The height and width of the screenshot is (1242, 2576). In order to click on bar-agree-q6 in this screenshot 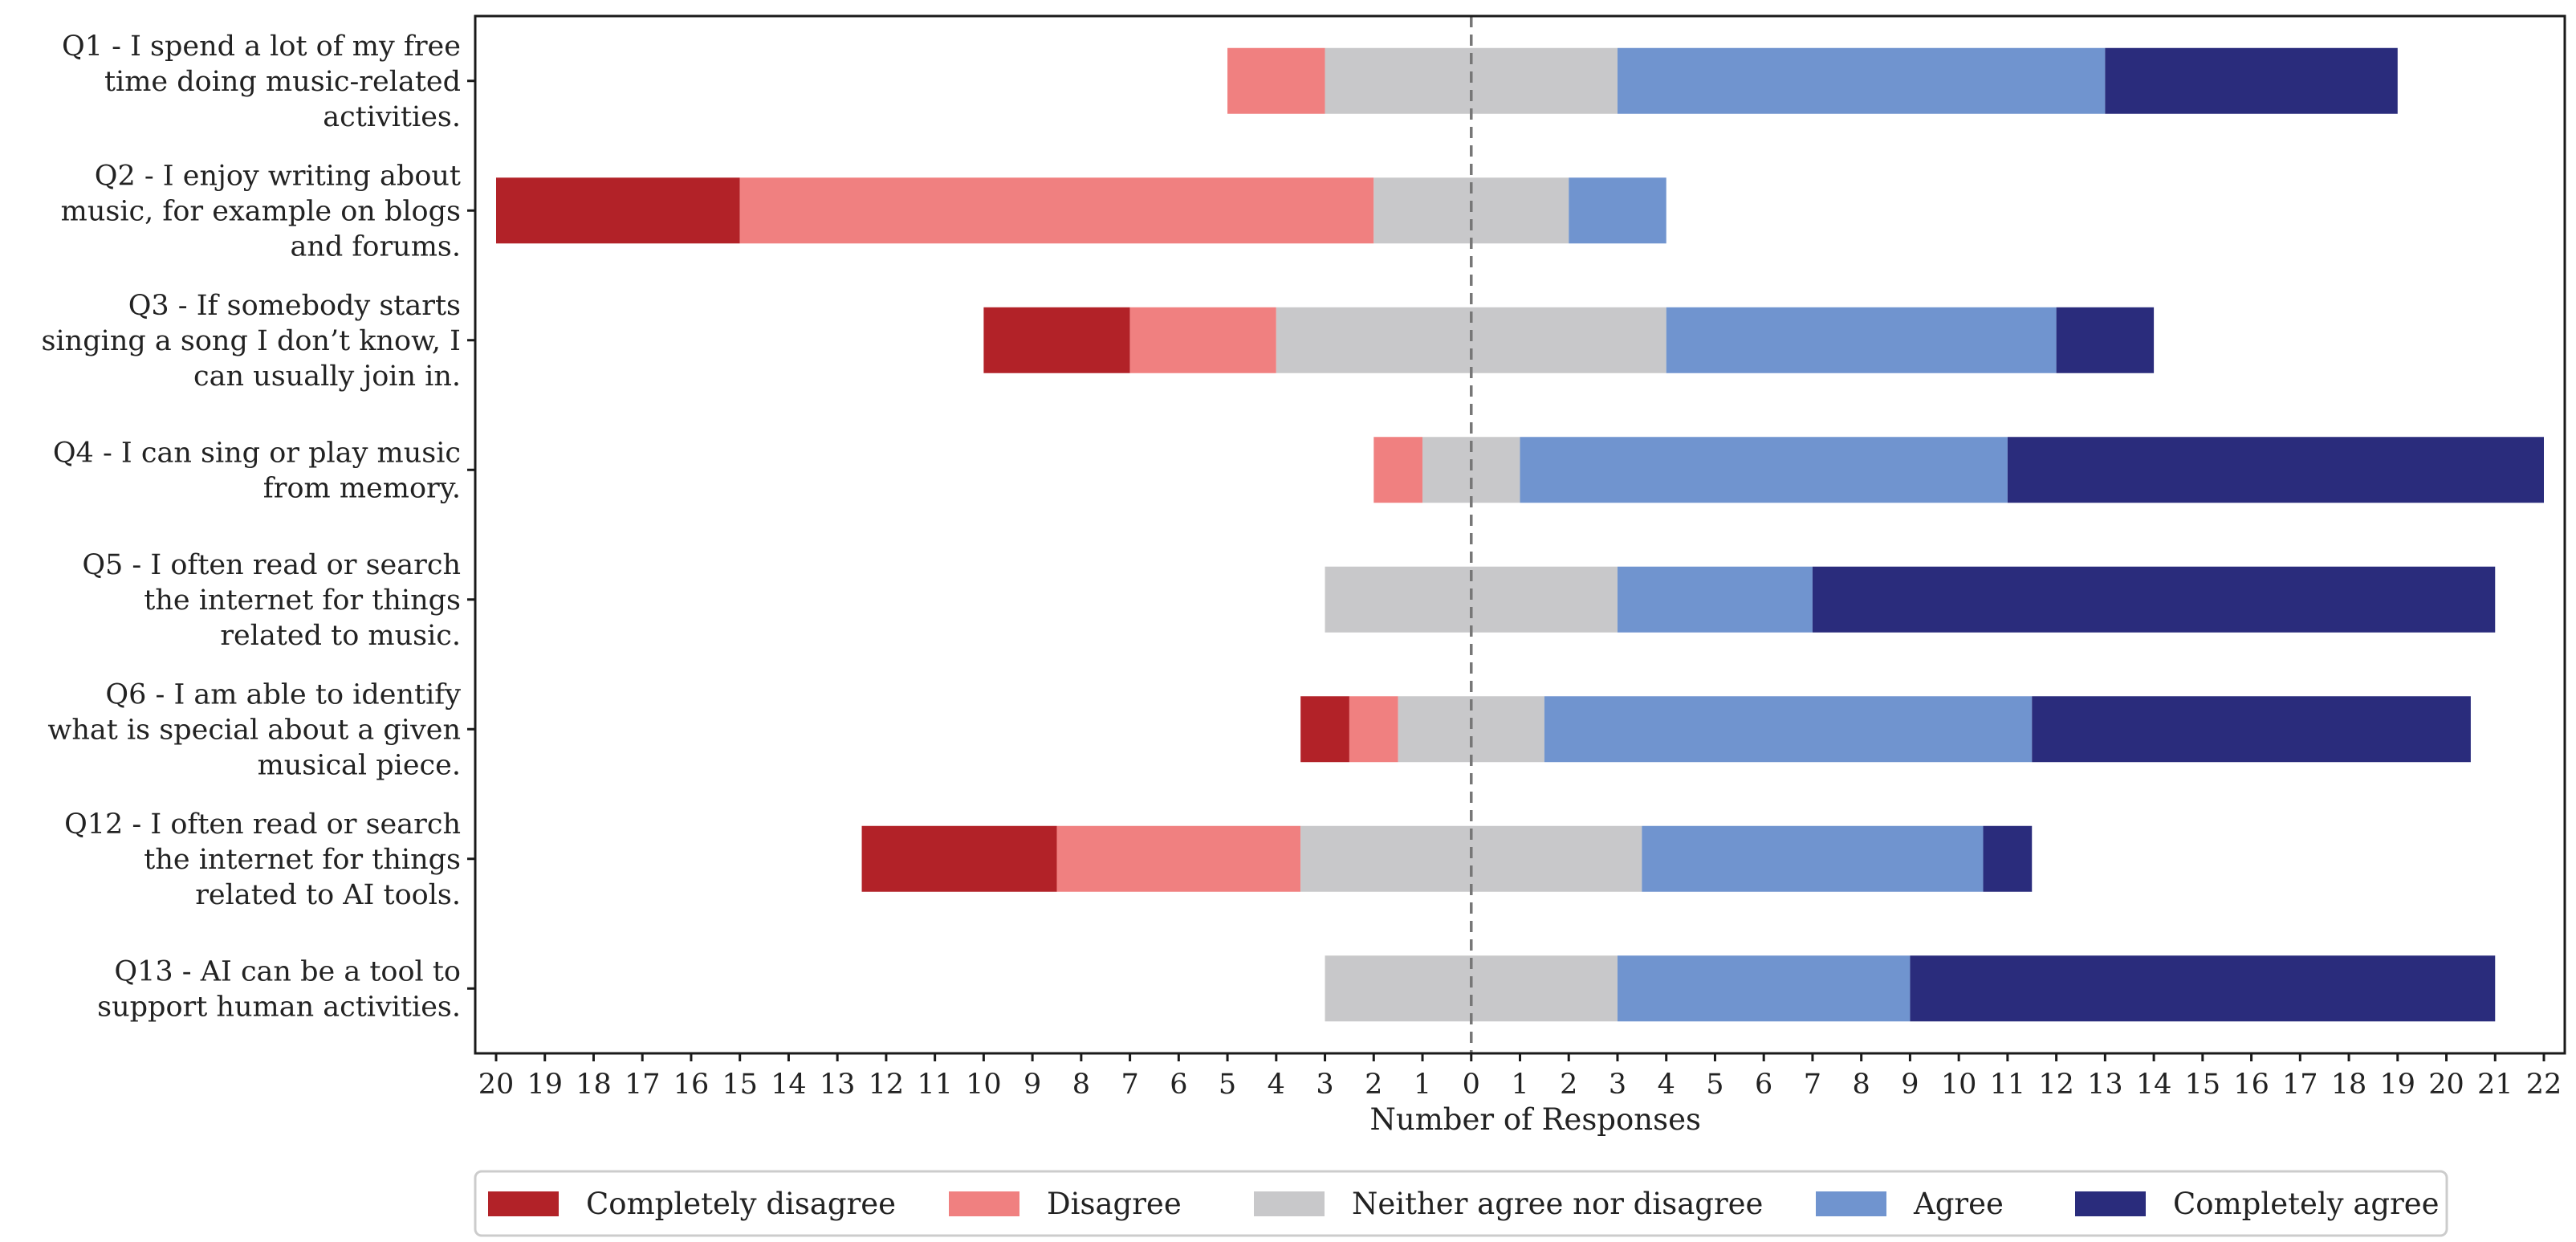, I will do `click(1789, 729)`.